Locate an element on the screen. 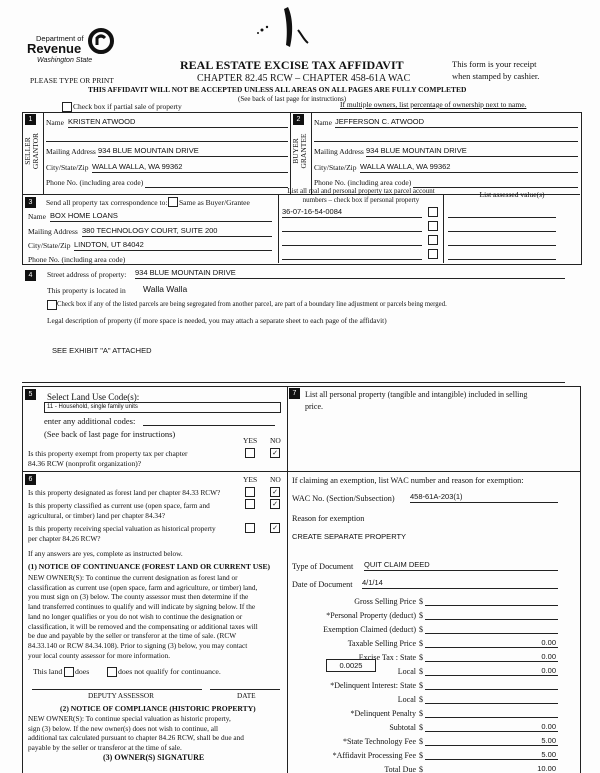 The image size is (600, 773). buyer-name-field: JEFFERSON C. ATWOOD is located at coordinates (456, 122).